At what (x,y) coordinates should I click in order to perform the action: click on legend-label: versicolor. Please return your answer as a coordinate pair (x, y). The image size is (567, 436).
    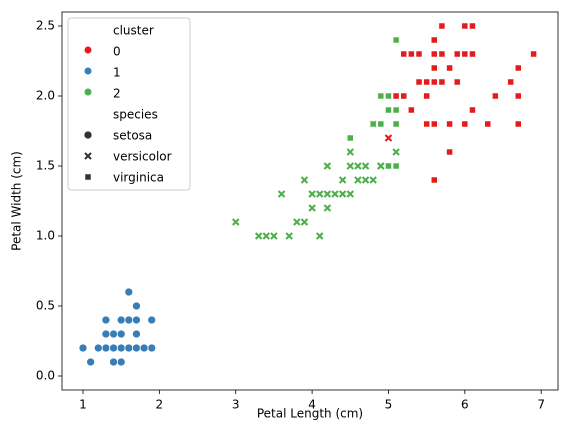
    Looking at the image, I should click on (142, 157).